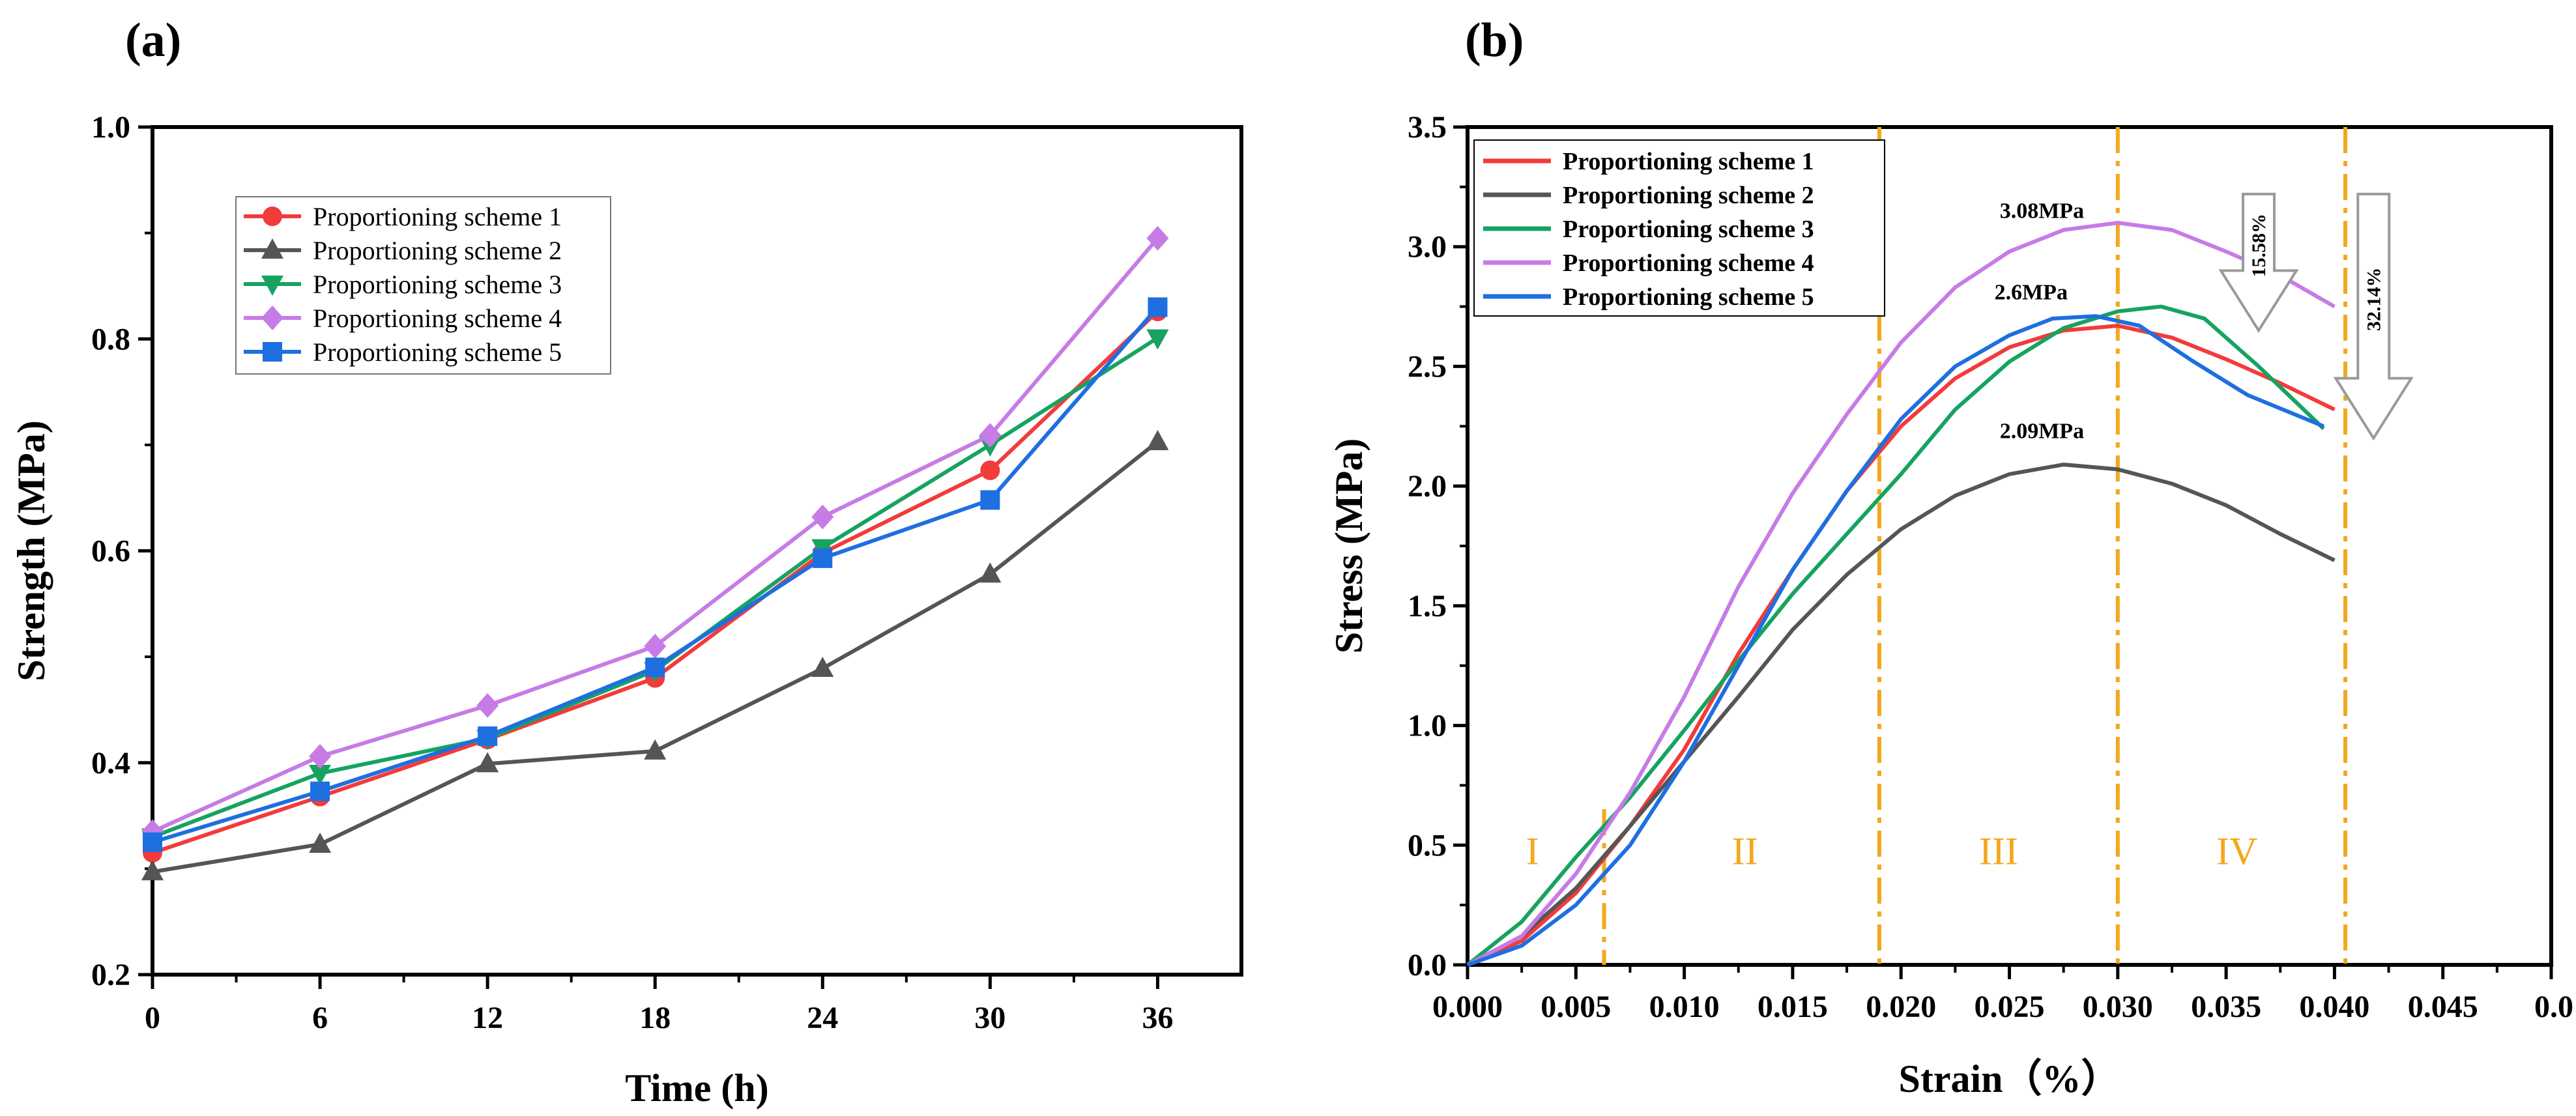 The image size is (2576, 1116). Describe the element at coordinates (31, 550) in the screenshot. I see `y-axis-label-a: Strength (MPa)` at that location.